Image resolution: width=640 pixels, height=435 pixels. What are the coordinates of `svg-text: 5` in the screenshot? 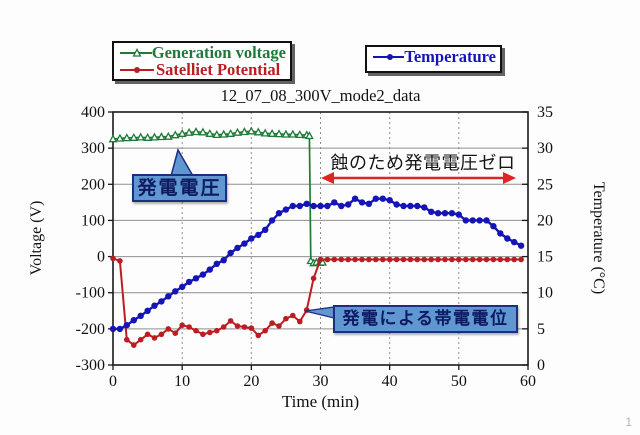 It's located at (541, 329).